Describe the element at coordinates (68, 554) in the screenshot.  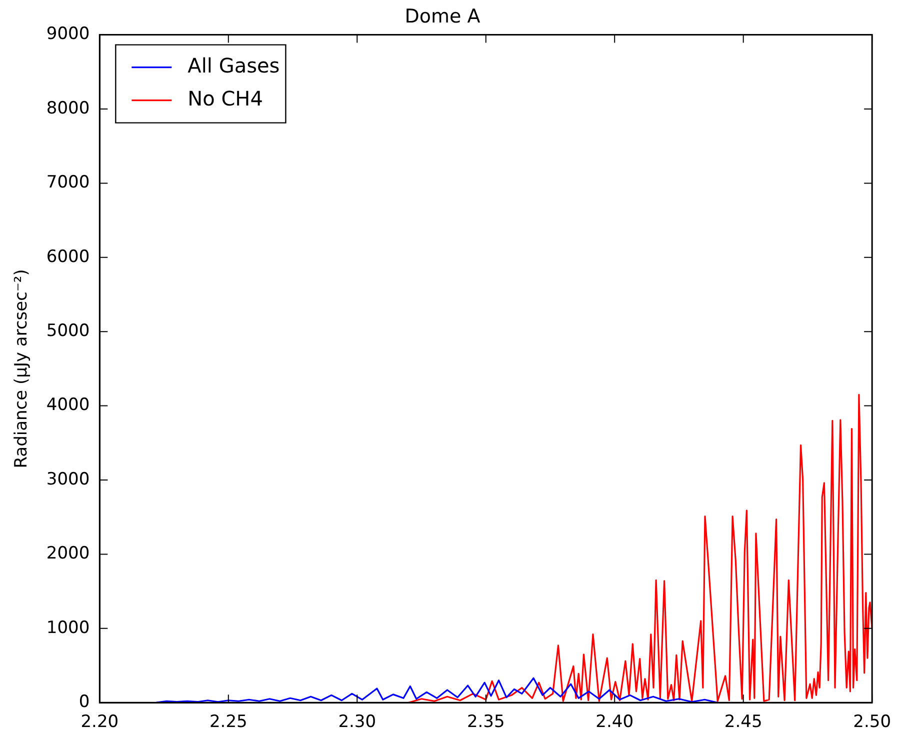
I see `y-tick-label: 2000` at that location.